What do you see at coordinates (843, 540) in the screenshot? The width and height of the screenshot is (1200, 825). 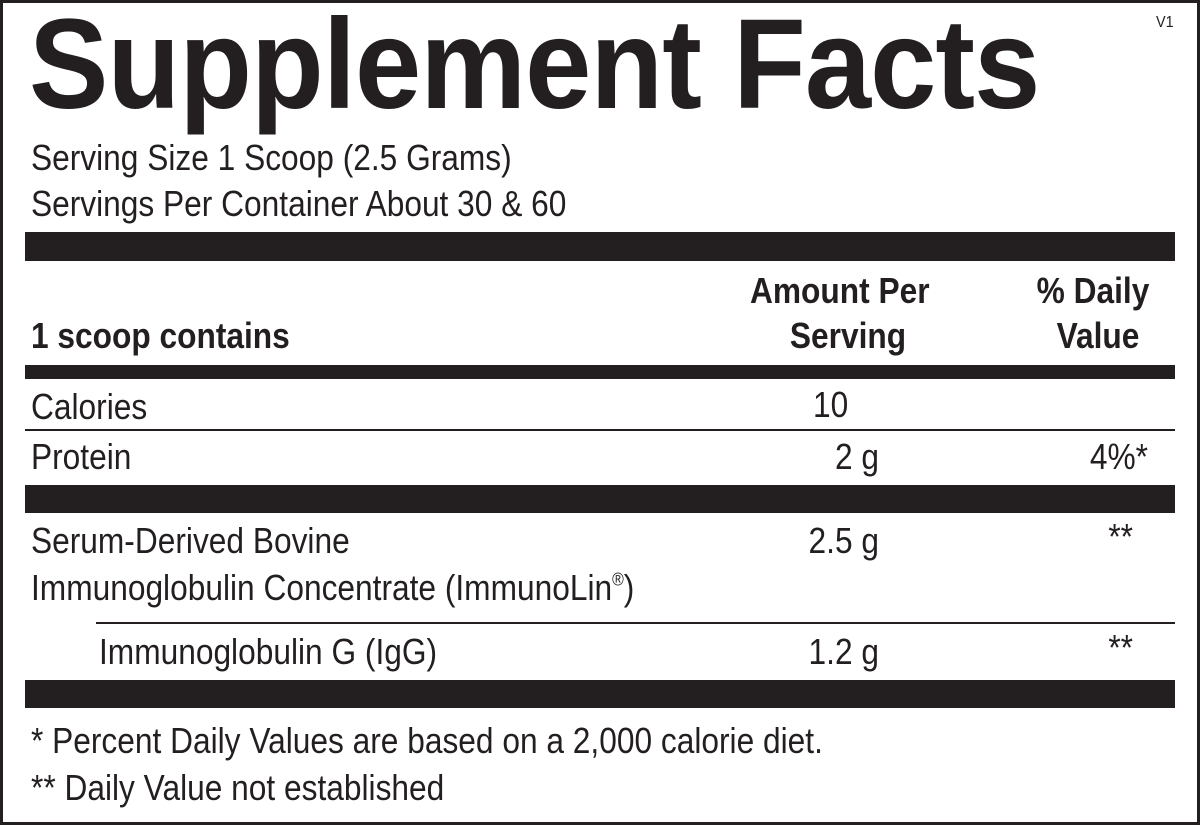 I see `row-amount: 2.5 g` at bounding box center [843, 540].